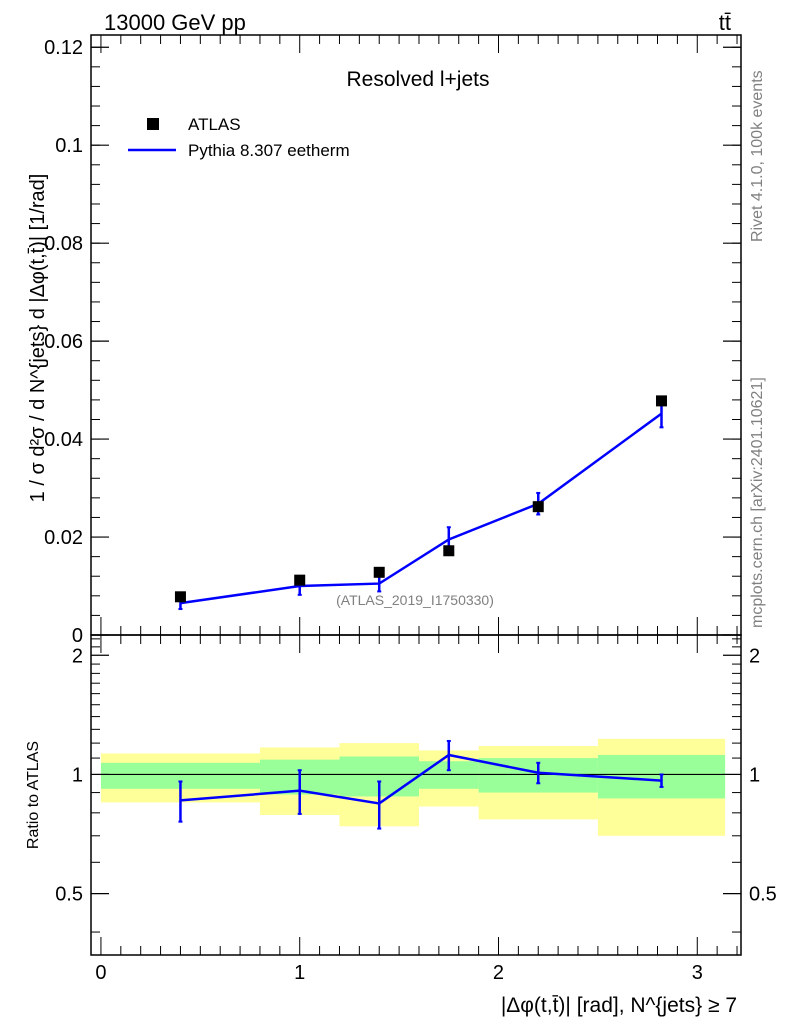  Describe the element at coordinates (33, 795) in the screenshot. I see `ratio-ylabel: Ratio to ATLAS` at that location.